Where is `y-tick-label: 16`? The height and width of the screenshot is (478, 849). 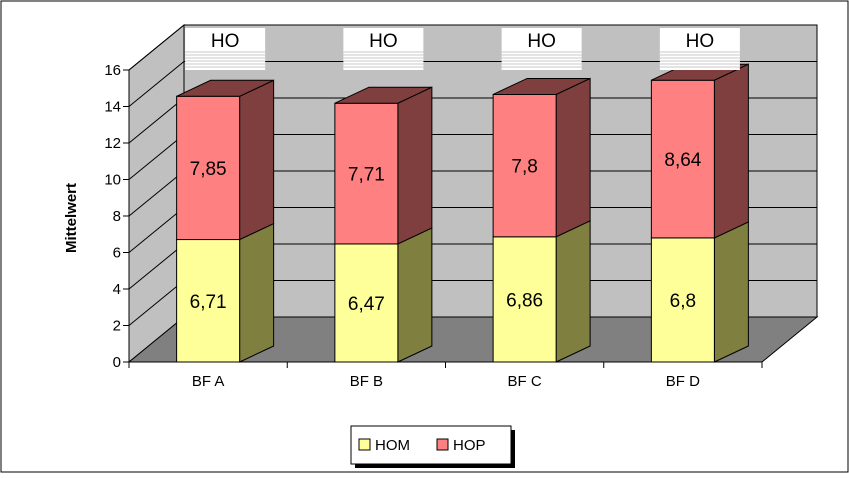 y-tick-label: 16 is located at coordinates (112, 70).